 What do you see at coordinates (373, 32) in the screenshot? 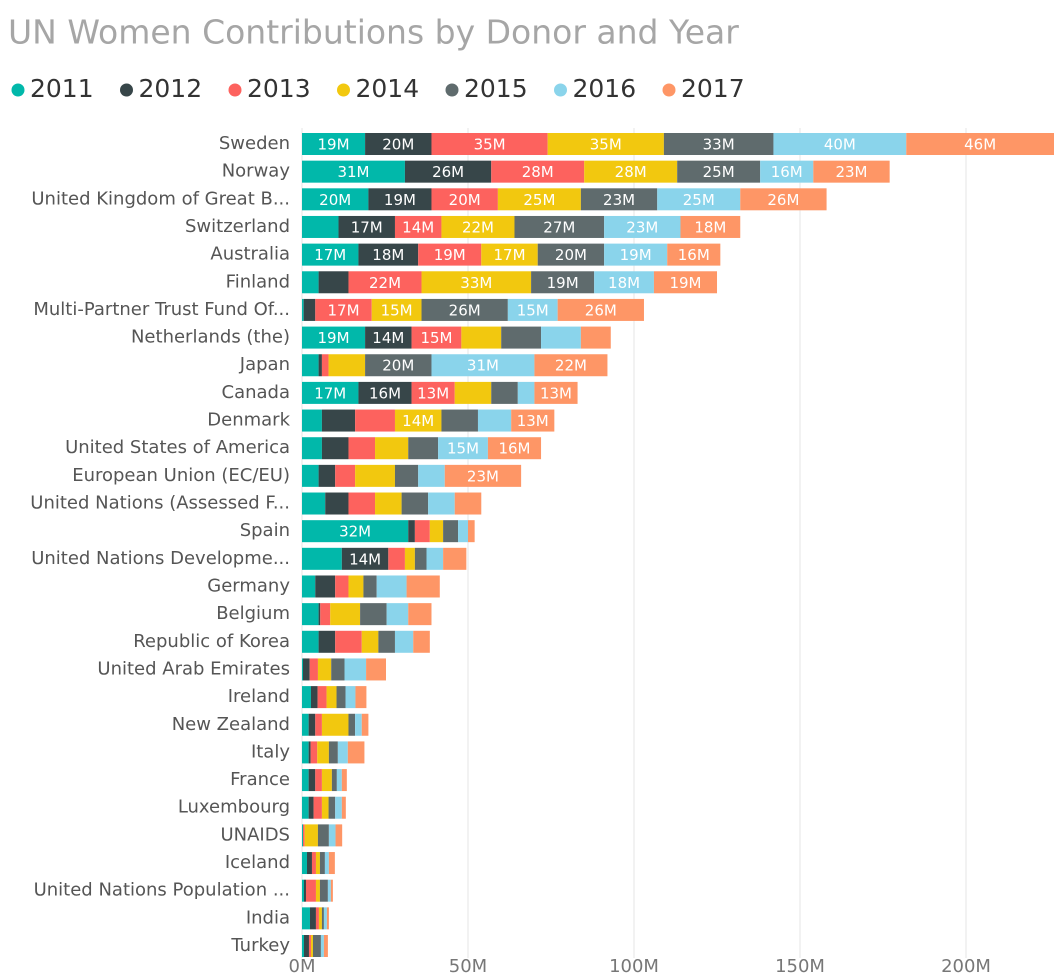
I see `chart-title: UN Women Contributions by Donor and Year` at bounding box center [373, 32].